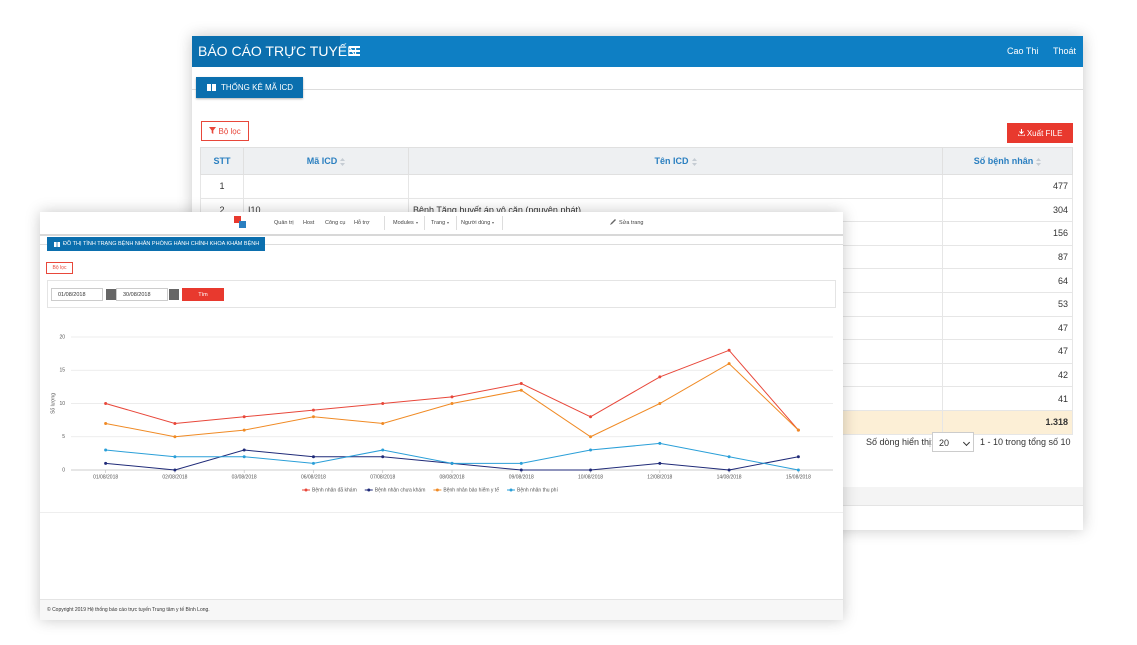 The width and height of the screenshot is (1137, 645). I want to click on nav-dropdown: Trang, so click(440, 223).